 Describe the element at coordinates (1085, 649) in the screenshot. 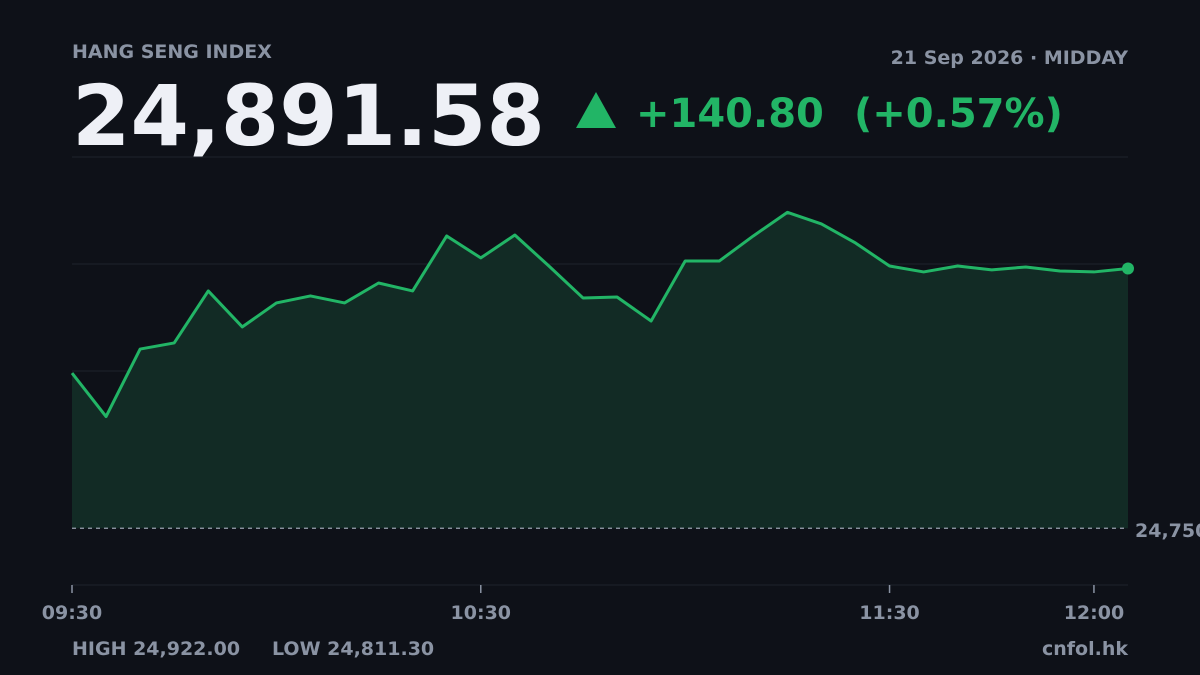

I see `source: cnfol.hk` at that location.